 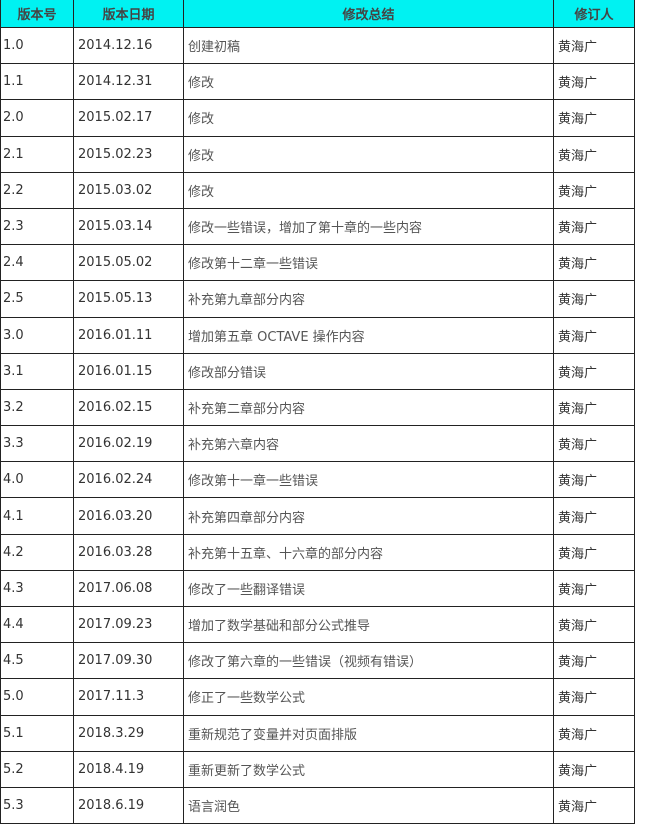 What do you see at coordinates (368, 588) in the screenshot?
I see `summary-cell: 修改了一些翻译错误` at bounding box center [368, 588].